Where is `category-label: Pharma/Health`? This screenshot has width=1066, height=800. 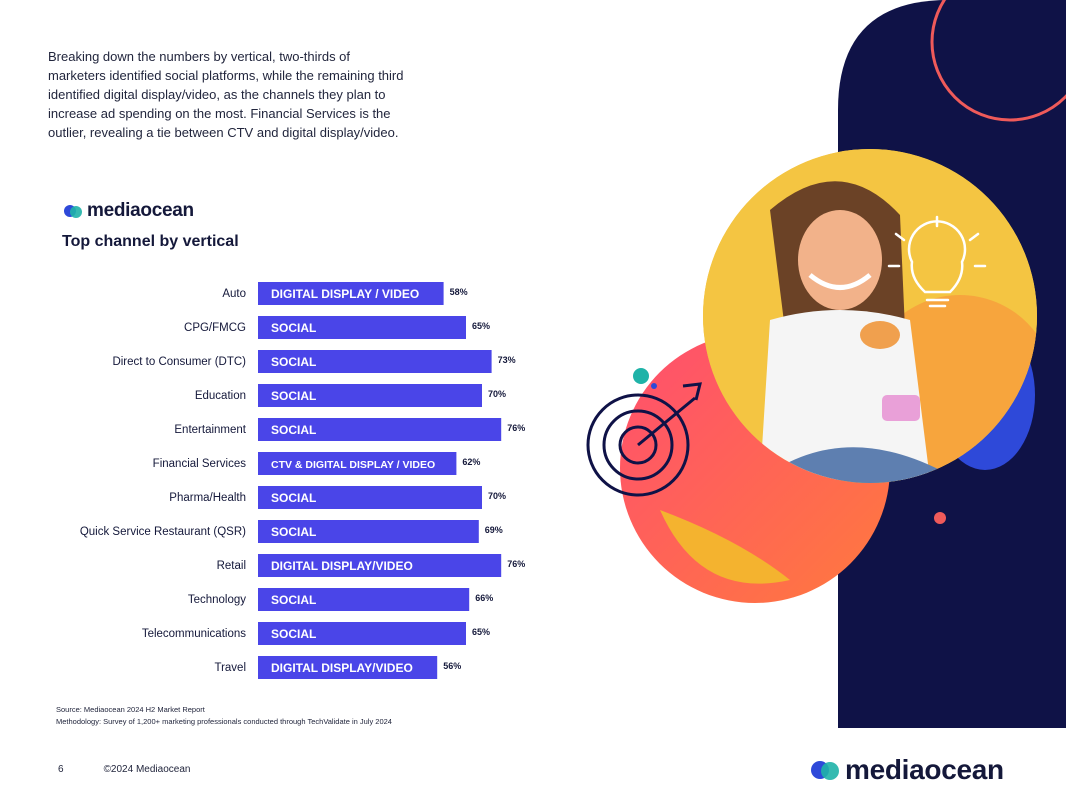 category-label: Pharma/Health is located at coordinates (207, 498).